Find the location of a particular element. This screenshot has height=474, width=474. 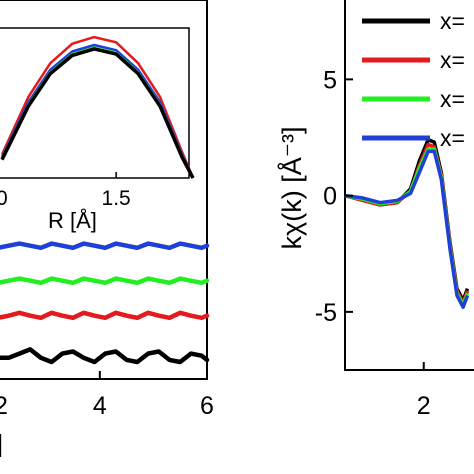

inset-x-tick-label-1.5: 1.5 is located at coordinates (116, 198).